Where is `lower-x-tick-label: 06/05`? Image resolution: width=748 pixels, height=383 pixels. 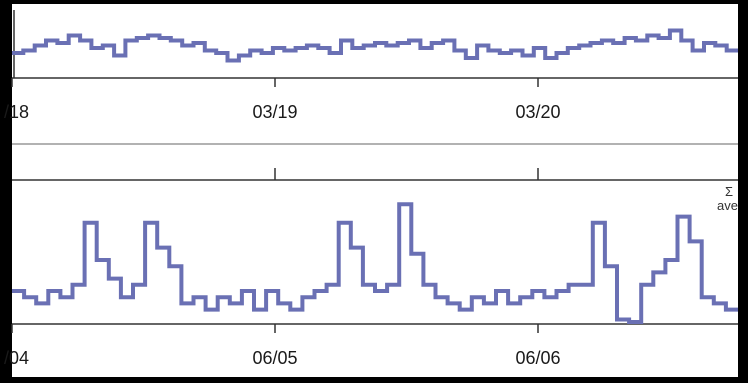 lower-x-tick-label: 06/05 is located at coordinates (274, 358).